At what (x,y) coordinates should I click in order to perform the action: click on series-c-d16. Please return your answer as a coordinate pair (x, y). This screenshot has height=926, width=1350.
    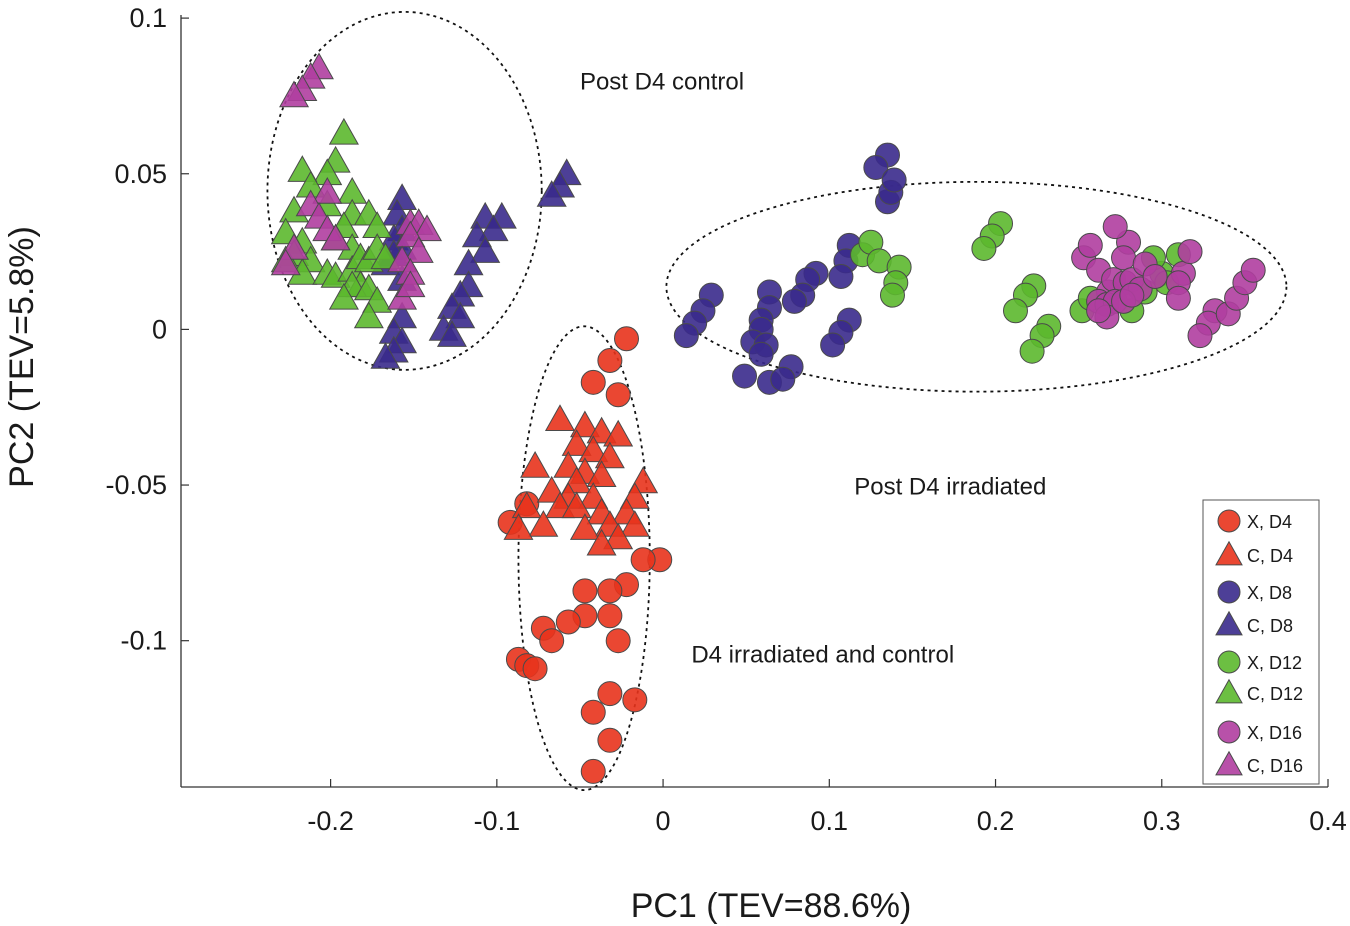
    Looking at the image, I should click on (356, 181).